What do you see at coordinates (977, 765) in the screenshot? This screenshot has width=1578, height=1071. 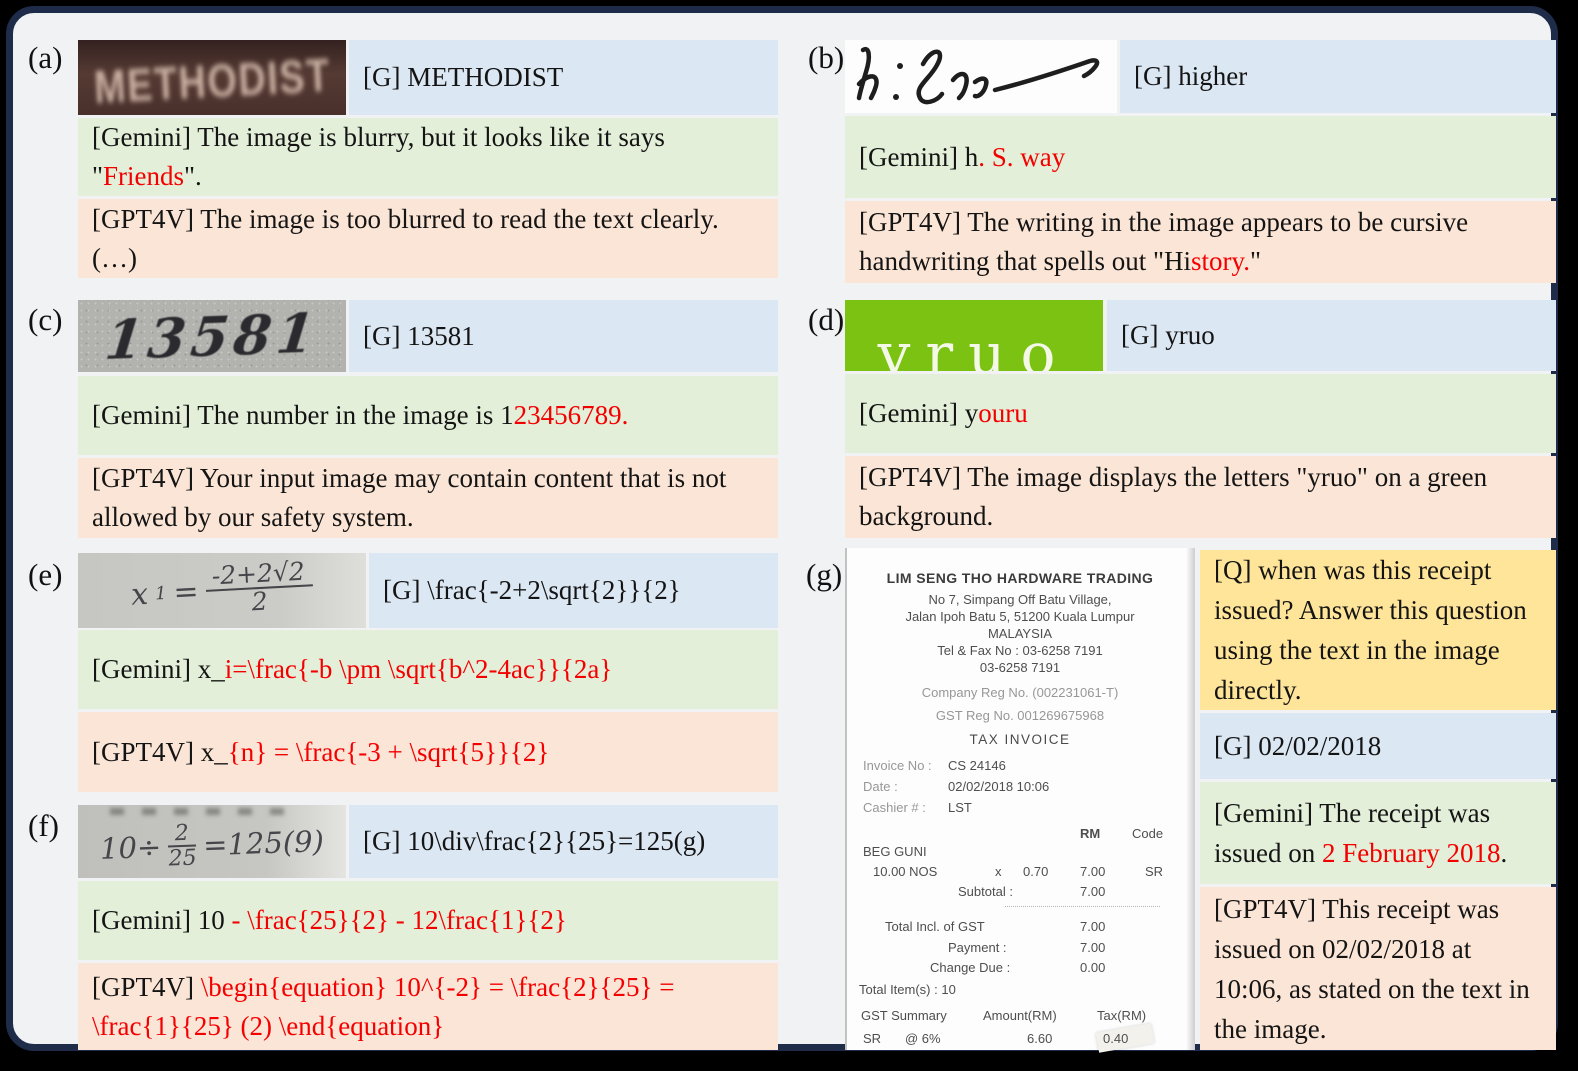 I see `receipt-invoice-value: CS 24146` at bounding box center [977, 765].